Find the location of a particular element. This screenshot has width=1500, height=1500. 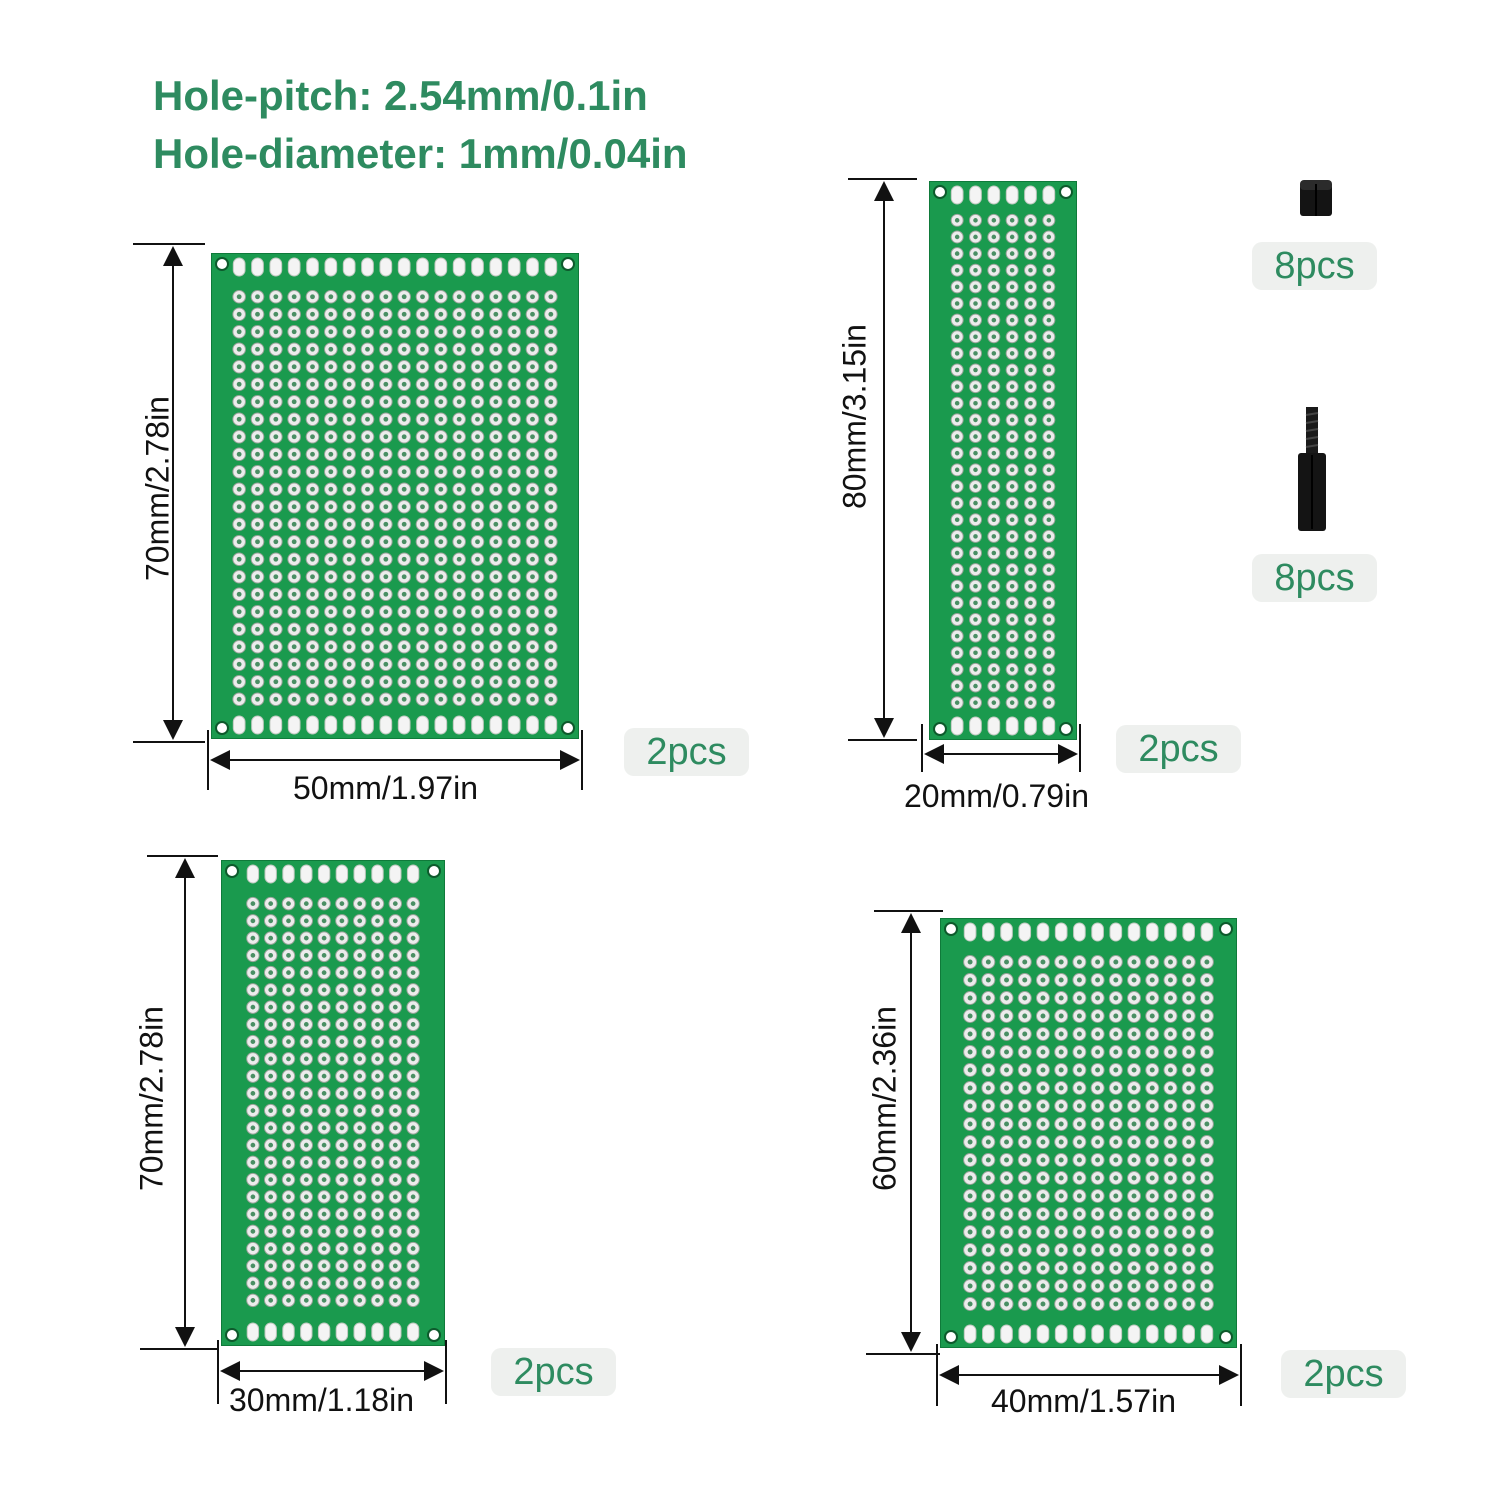

nut-qty-badge: 8pcs is located at coordinates (1314, 266).